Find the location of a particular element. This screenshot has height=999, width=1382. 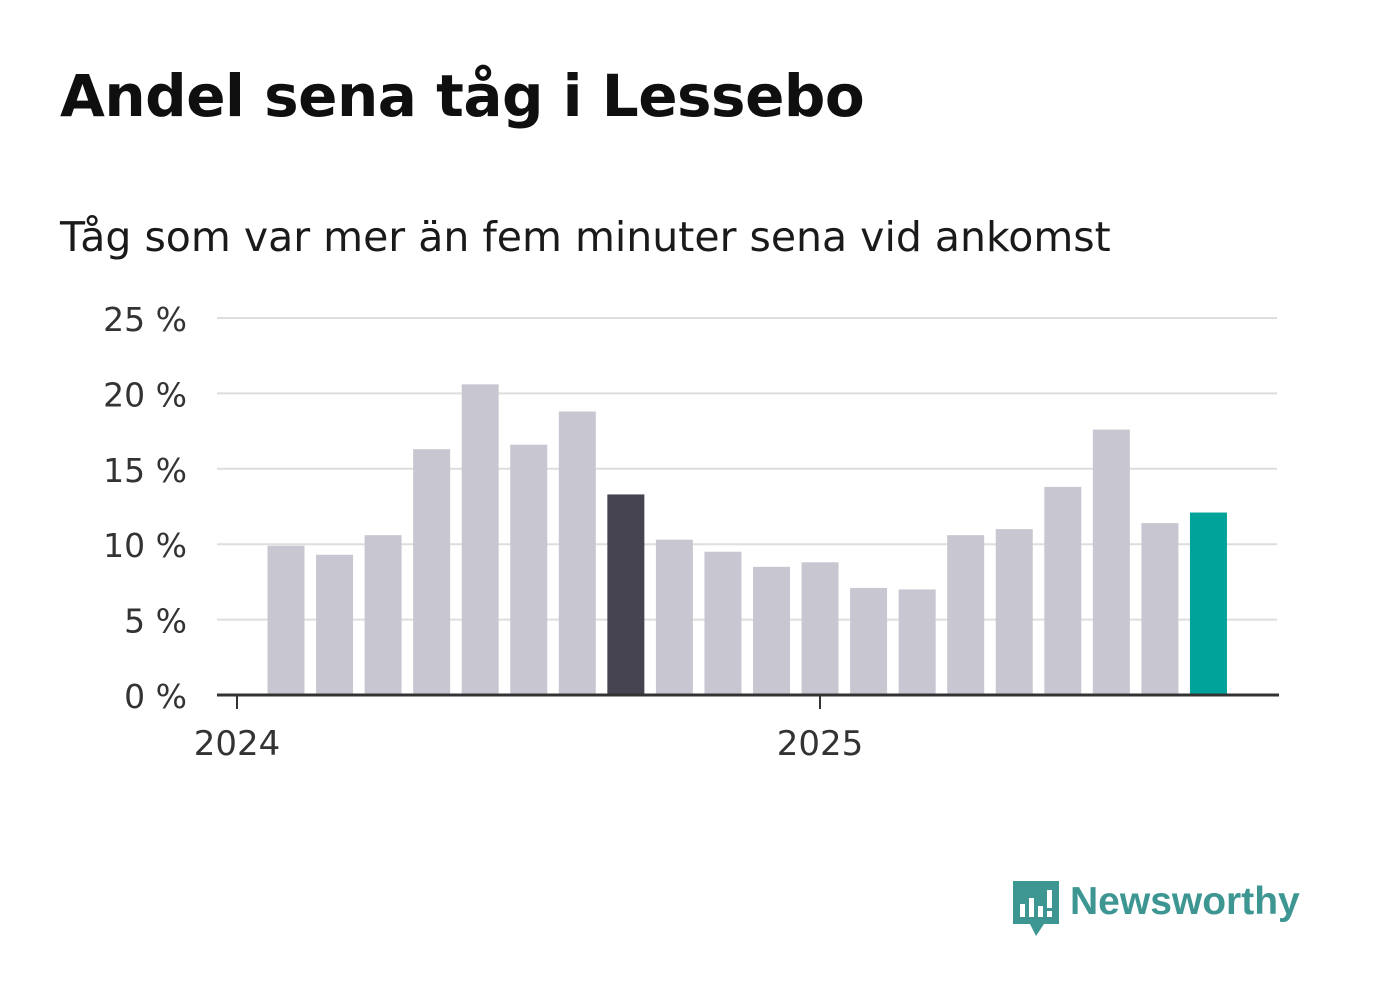

newsworthy-brand: Newsworthy is located at coordinates (1155, 909).